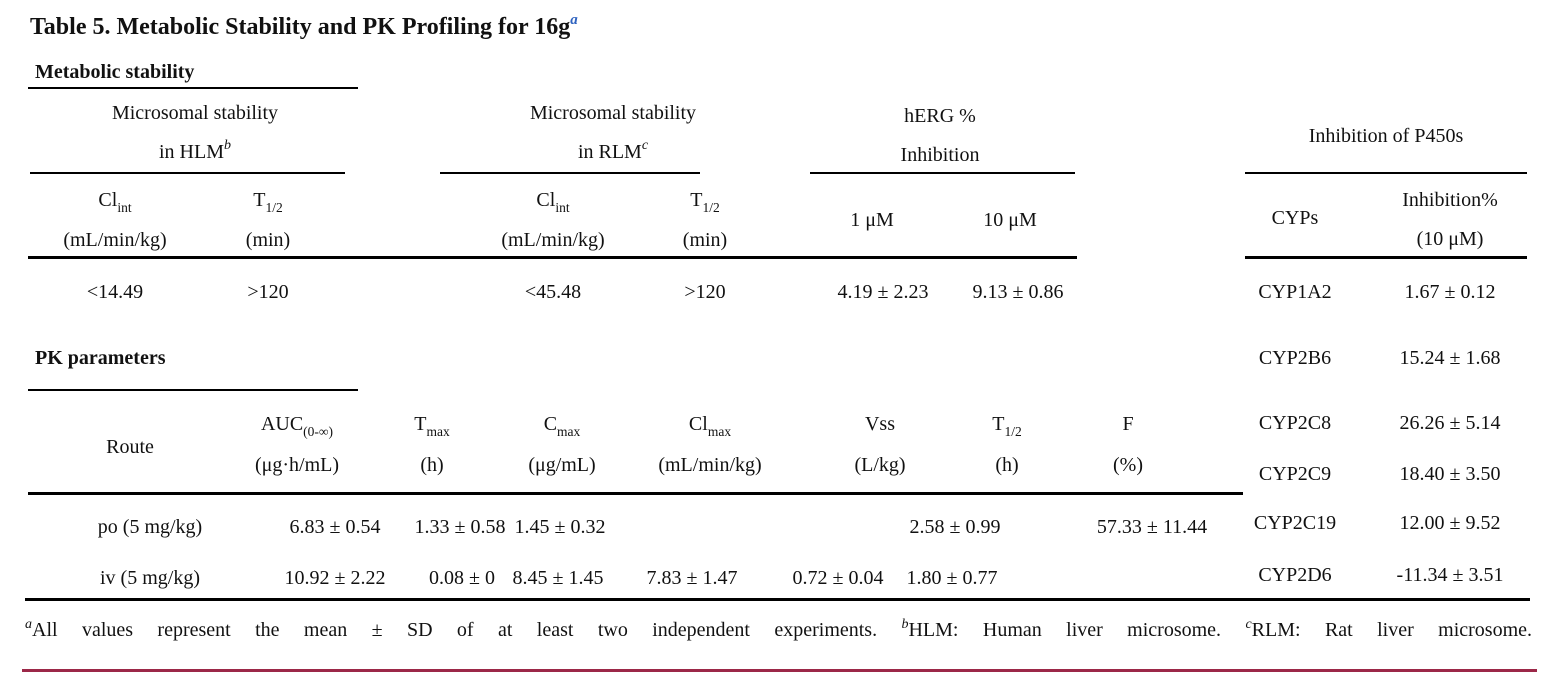 This screenshot has width=1550, height=683. What do you see at coordinates (150, 527) in the screenshot?
I see `pk-route-value: po (5 mg/kg)` at bounding box center [150, 527].